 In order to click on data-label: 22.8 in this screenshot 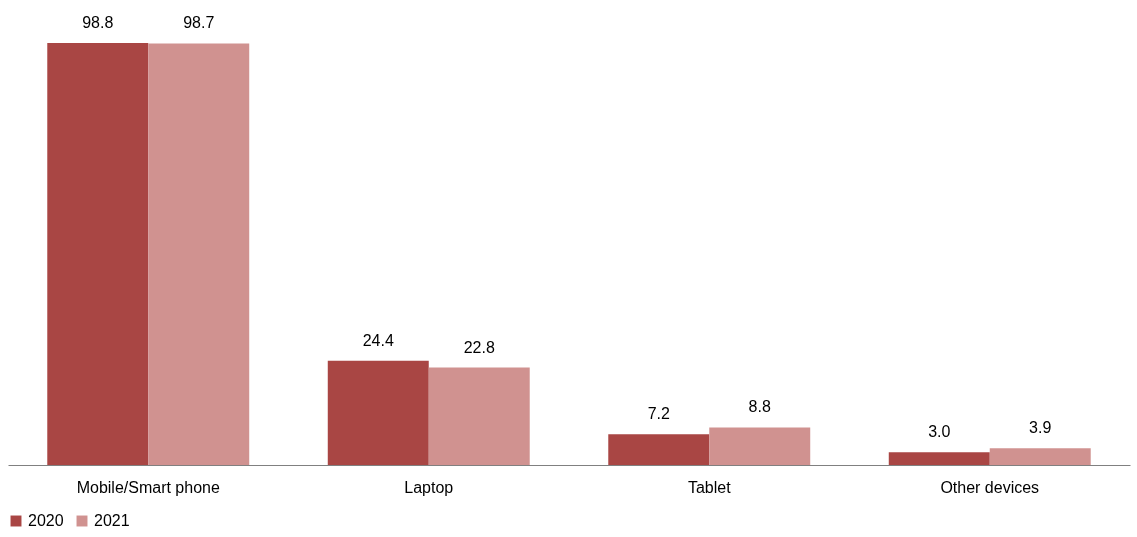, I will do `click(479, 347)`.